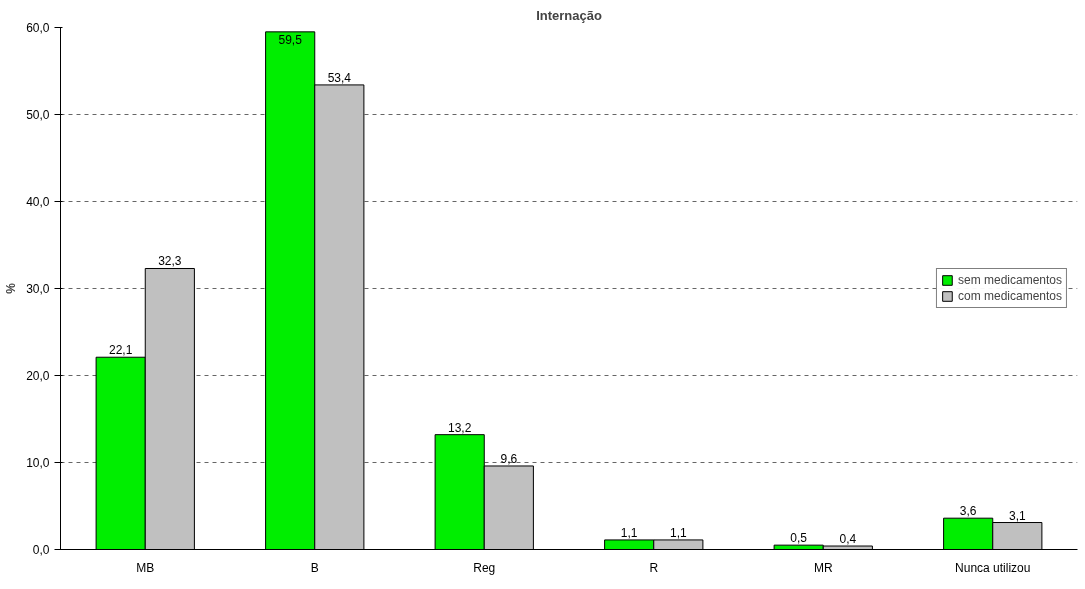 This screenshot has width=1085, height=589. Describe the element at coordinates (459, 427) in the screenshot. I see `data-label: 13,2` at that location.